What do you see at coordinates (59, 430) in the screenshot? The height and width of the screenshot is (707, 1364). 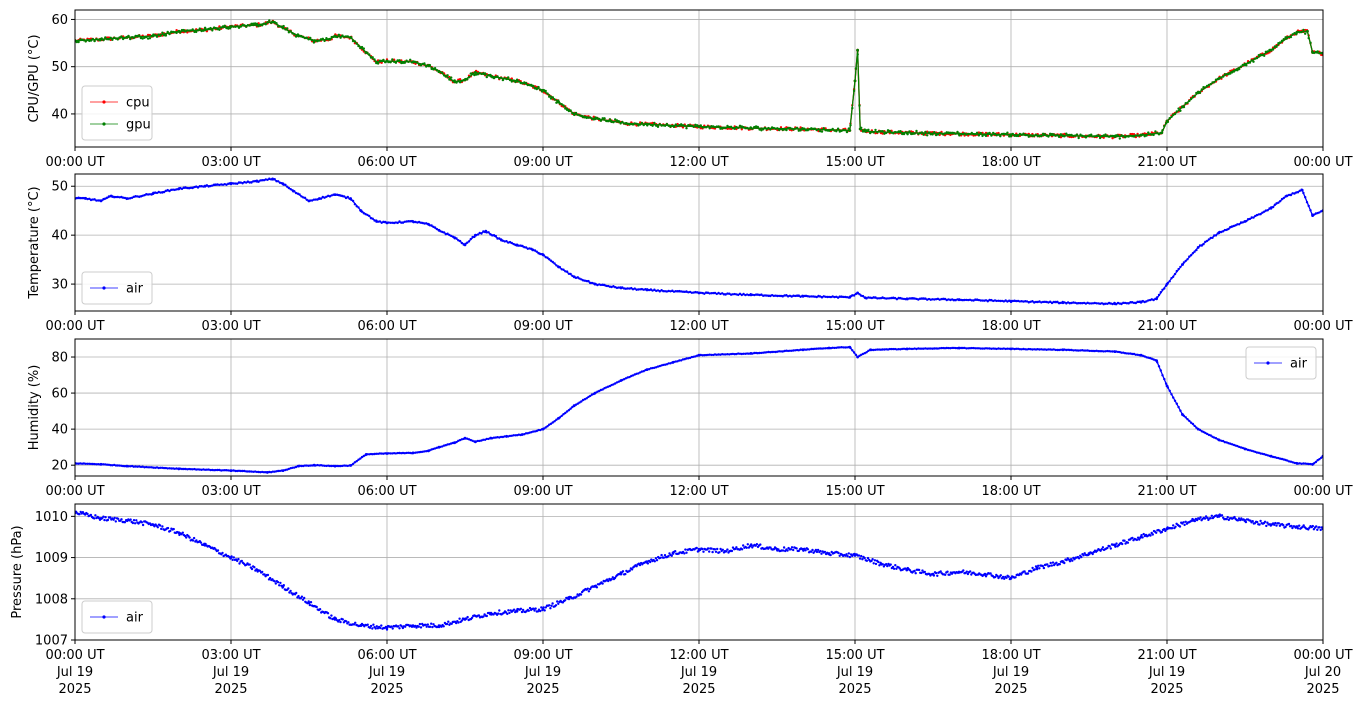 I see `y-tick-label: 40` at bounding box center [59, 430].